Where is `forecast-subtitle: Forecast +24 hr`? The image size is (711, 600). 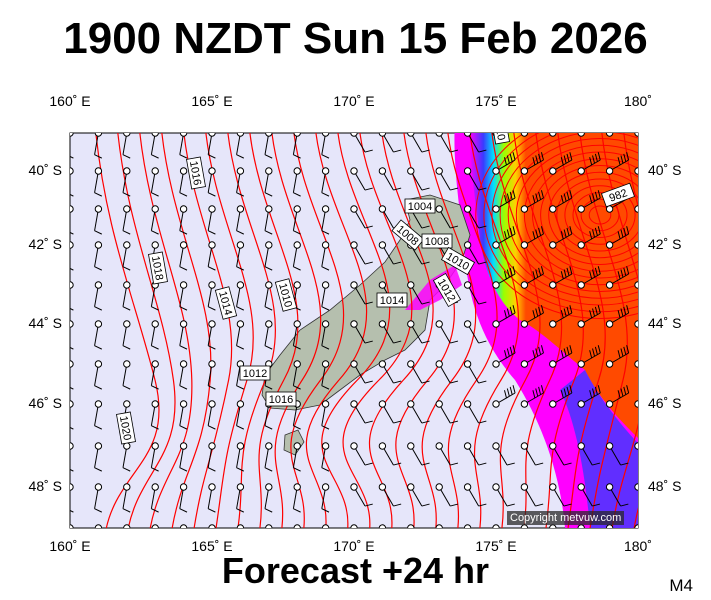 forecast-subtitle: Forecast +24 hr is located at coordinates (355, 570).